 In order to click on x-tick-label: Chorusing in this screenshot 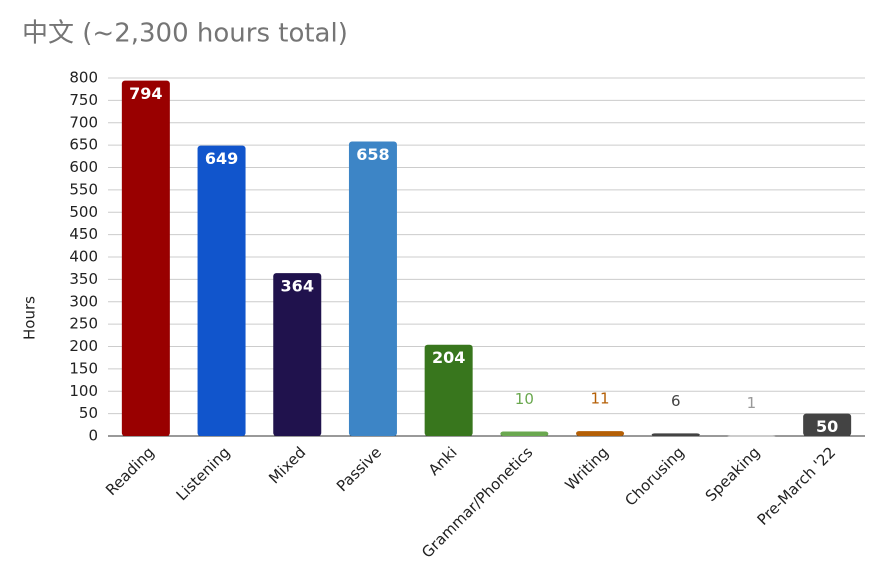, I will do `click(654, 476)`.